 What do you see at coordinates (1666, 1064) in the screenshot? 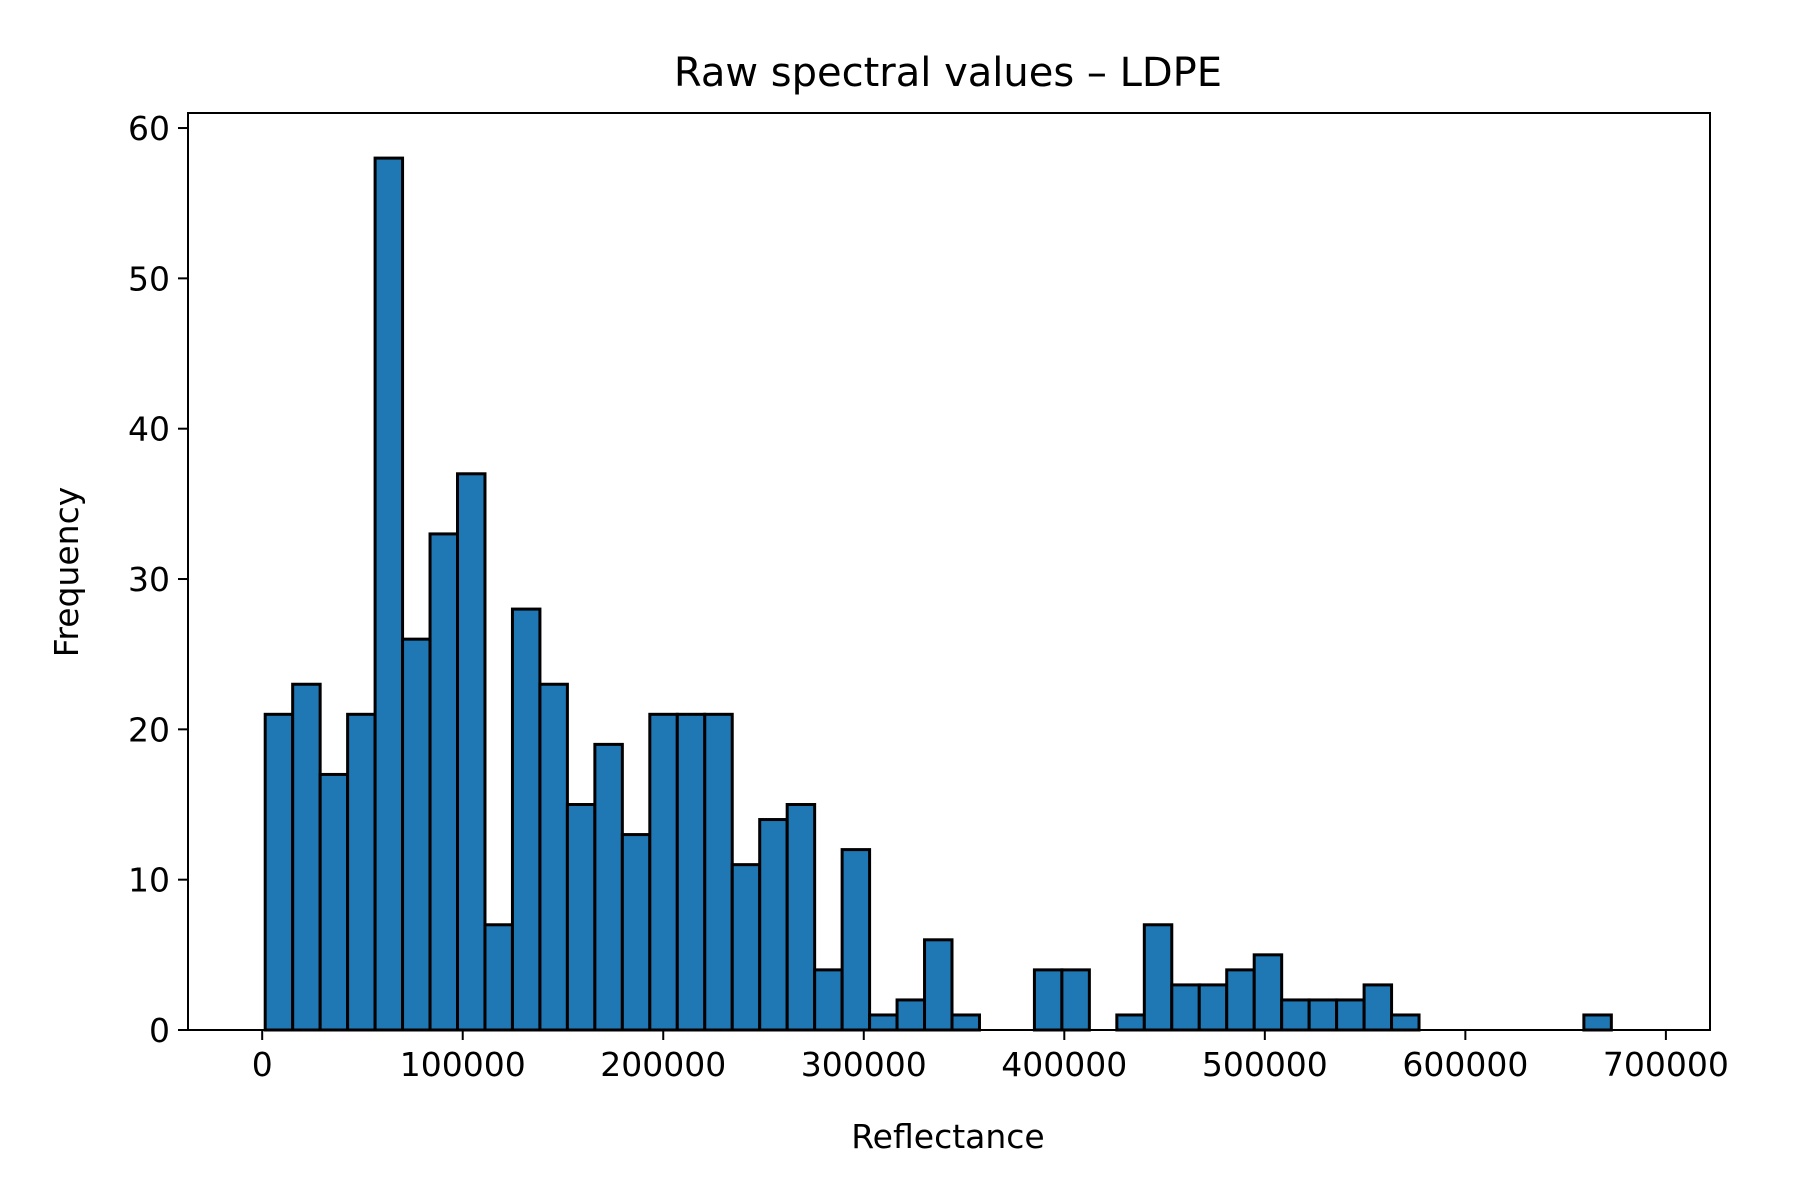
I see `x-tick-label: 700000` at bounding box center [1666, 1064].